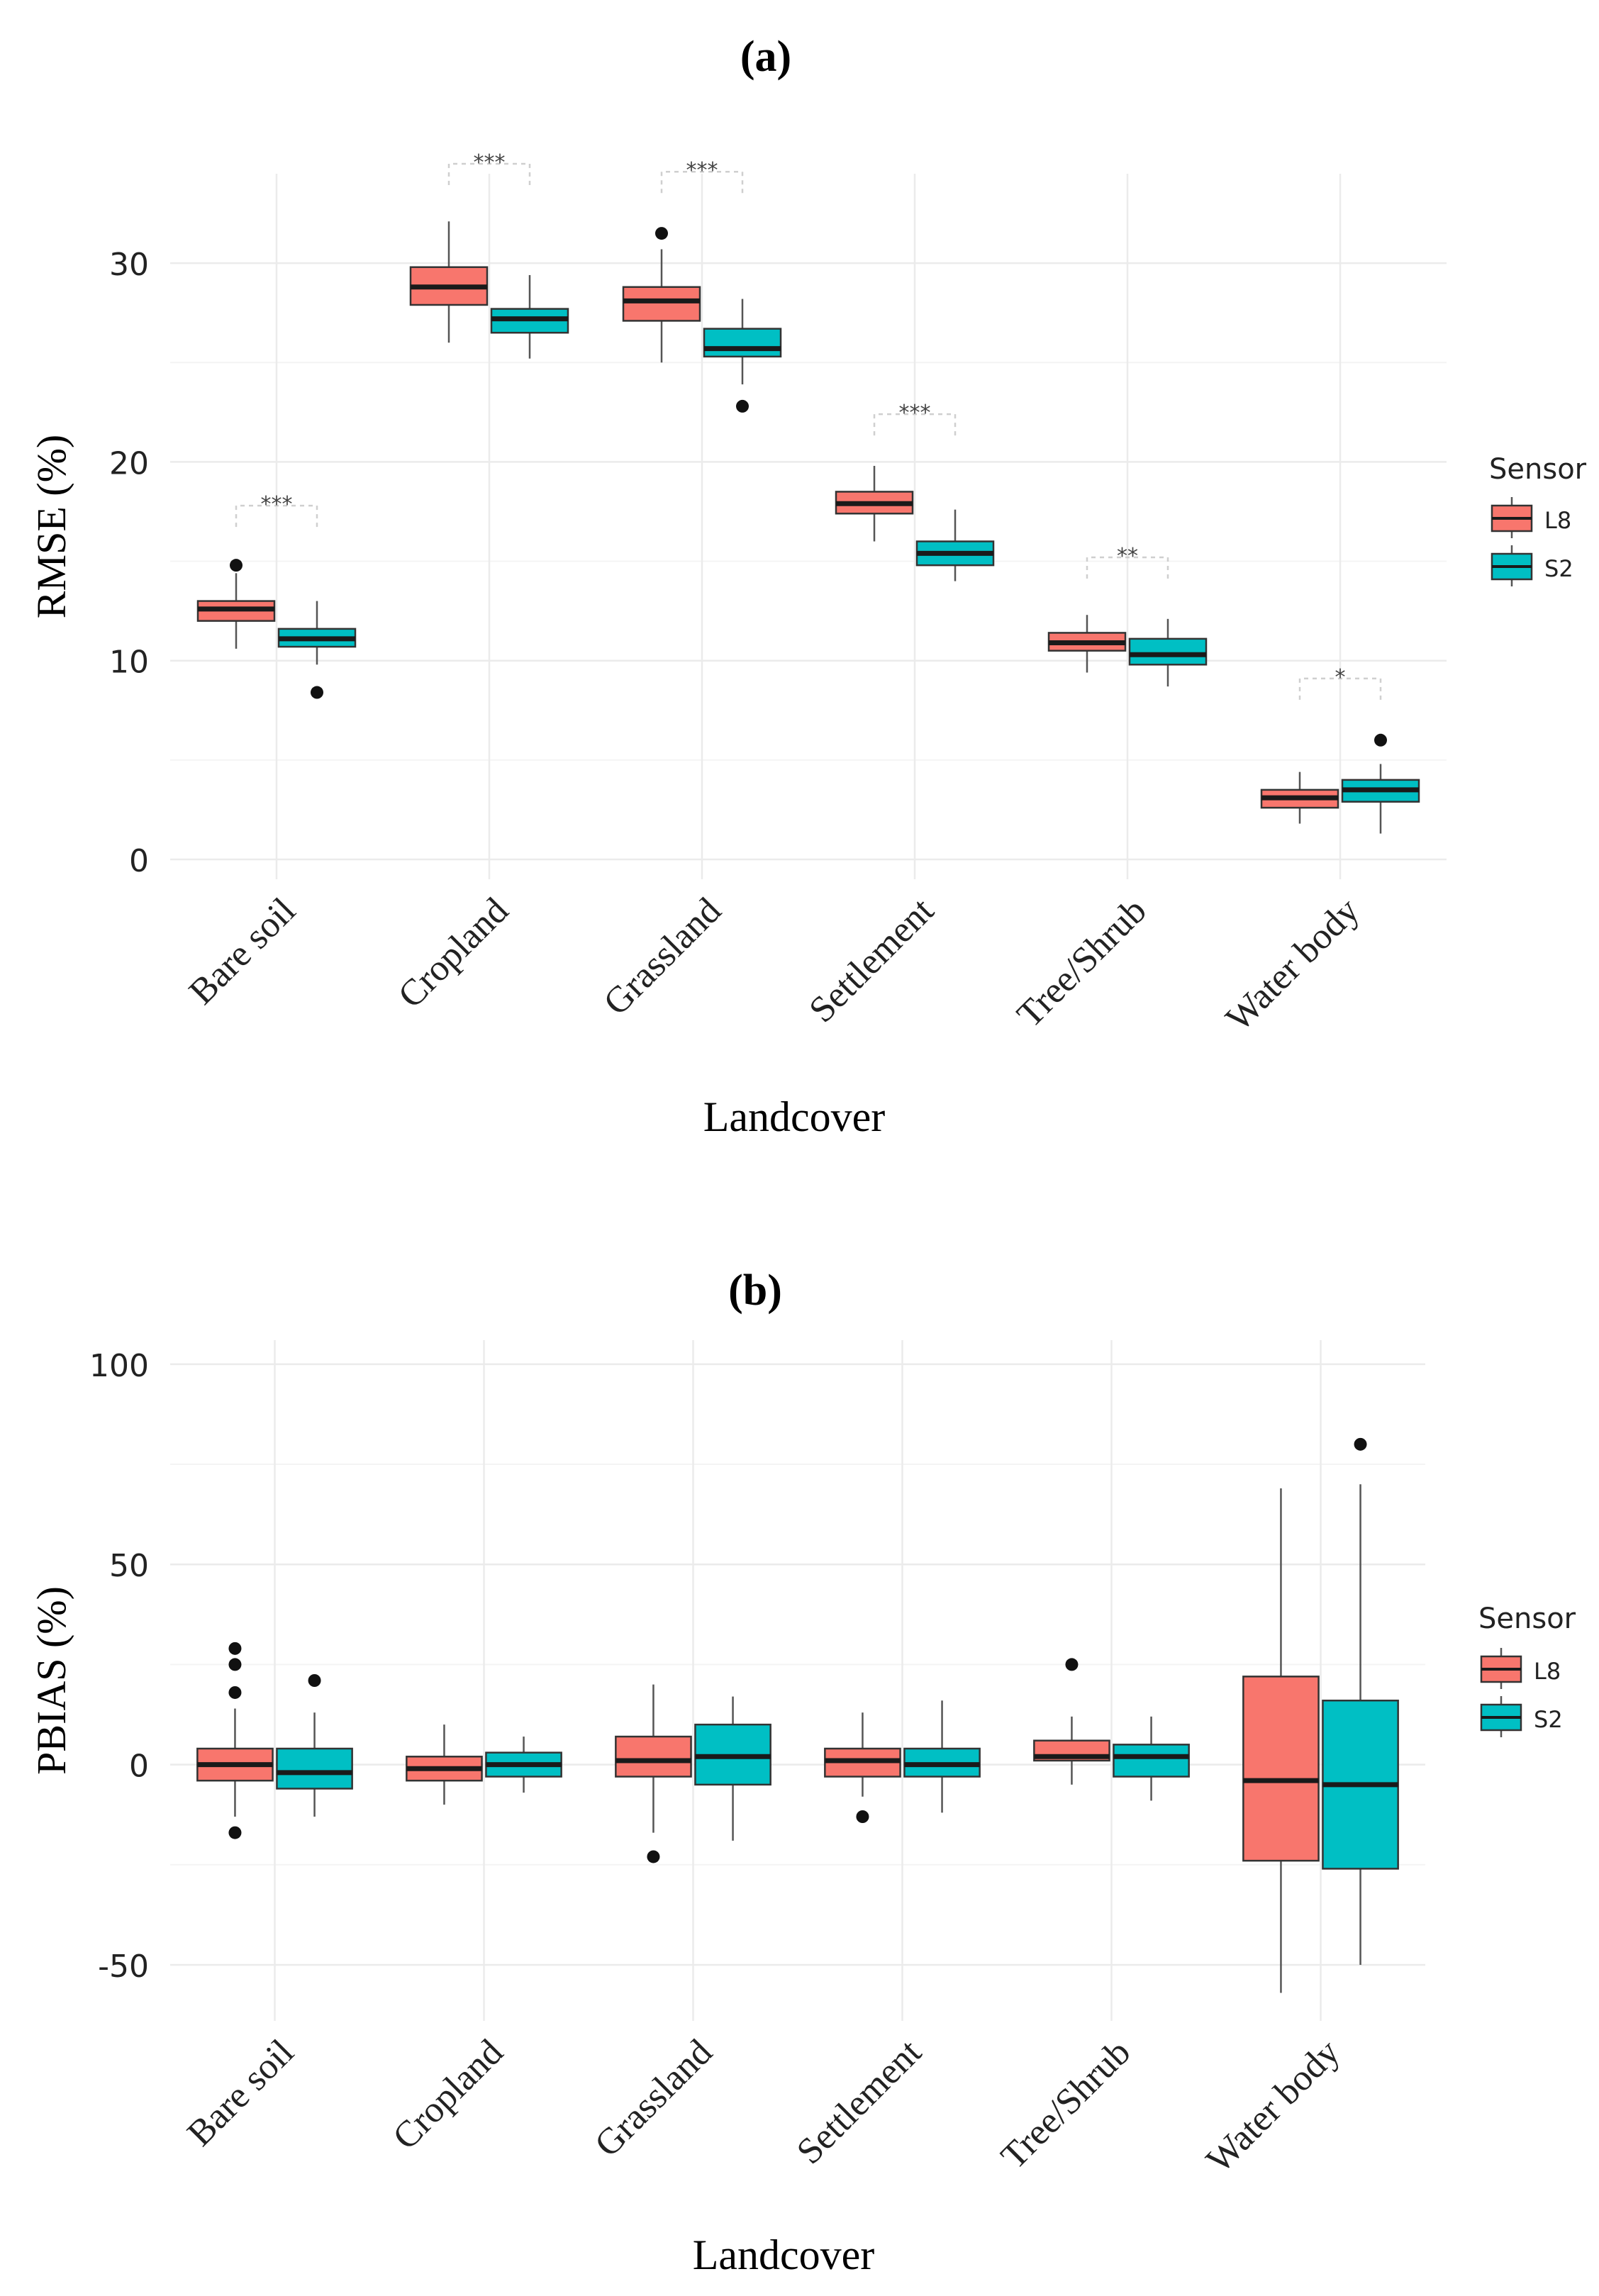 Image resolution: width=1599 pixels, height=2296 pixels. Describe the element at coordinates (766, 57) in the screenshot. I see `panel-title: (a)` at that location.